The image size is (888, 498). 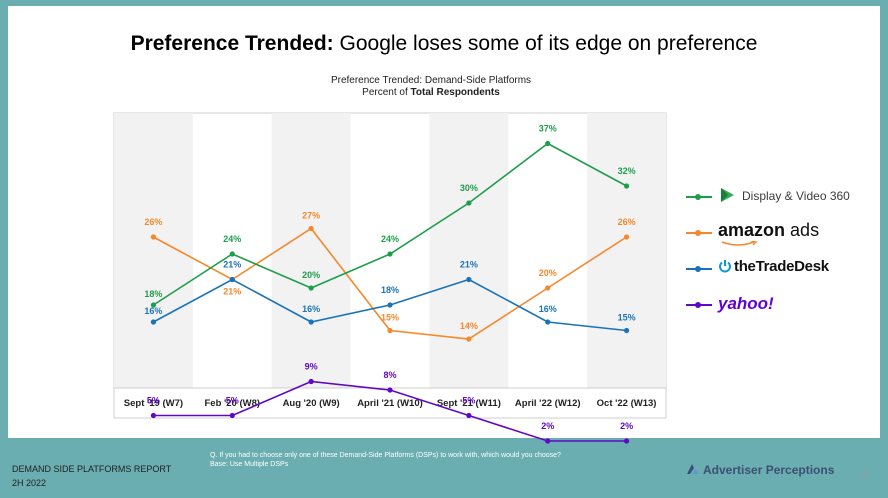 What do you see at coordinates (469, 326) in the screenshot?
I see `data-label: 14%` at bounding box center [469, 326].